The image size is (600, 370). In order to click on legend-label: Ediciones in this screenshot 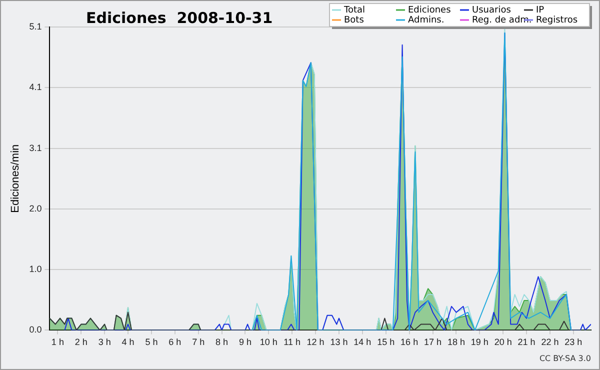, I will do `click(430, 10)`.